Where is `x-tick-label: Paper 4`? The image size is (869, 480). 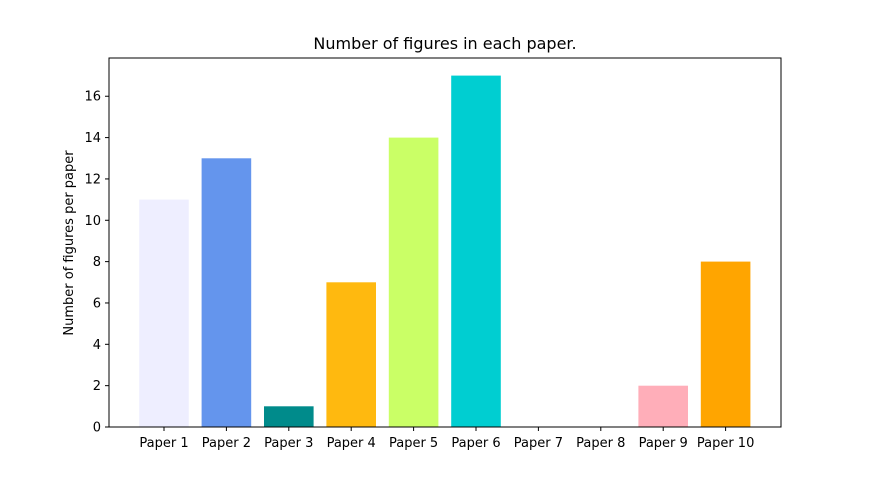 x-tick-label: Paper 4 is located at coordinates (351, 443).